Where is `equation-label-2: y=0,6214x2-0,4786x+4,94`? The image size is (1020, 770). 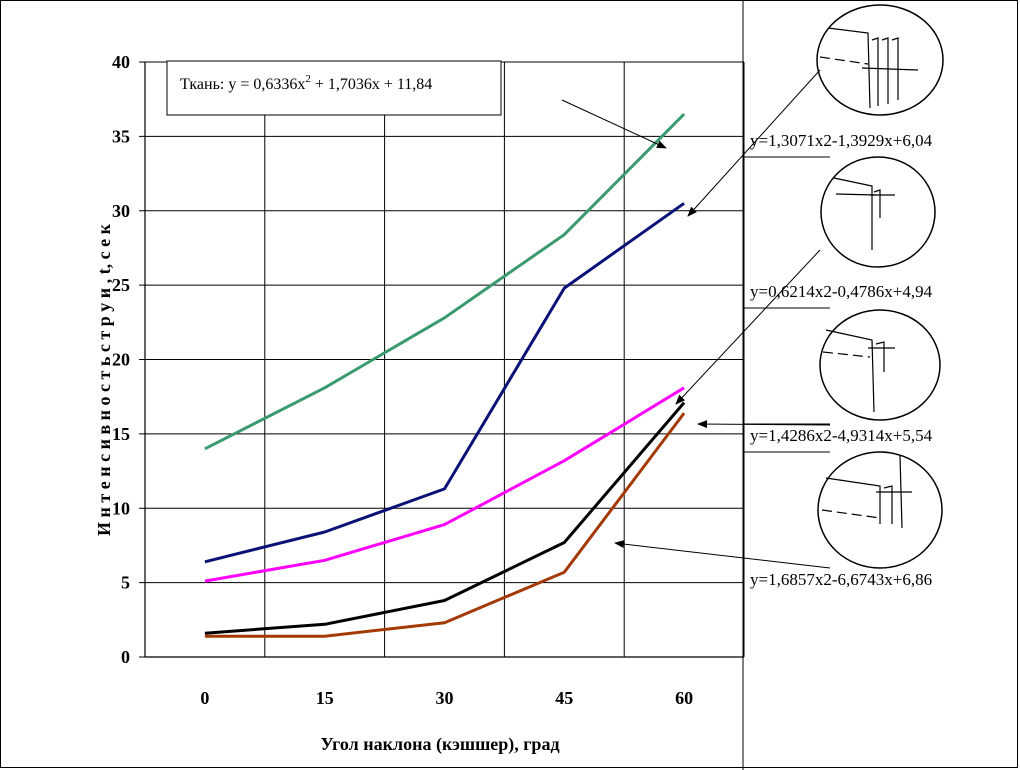 equation-label-2: y=0,6214x2-0,4786x+4,94 is located at coordinates (841, 291).